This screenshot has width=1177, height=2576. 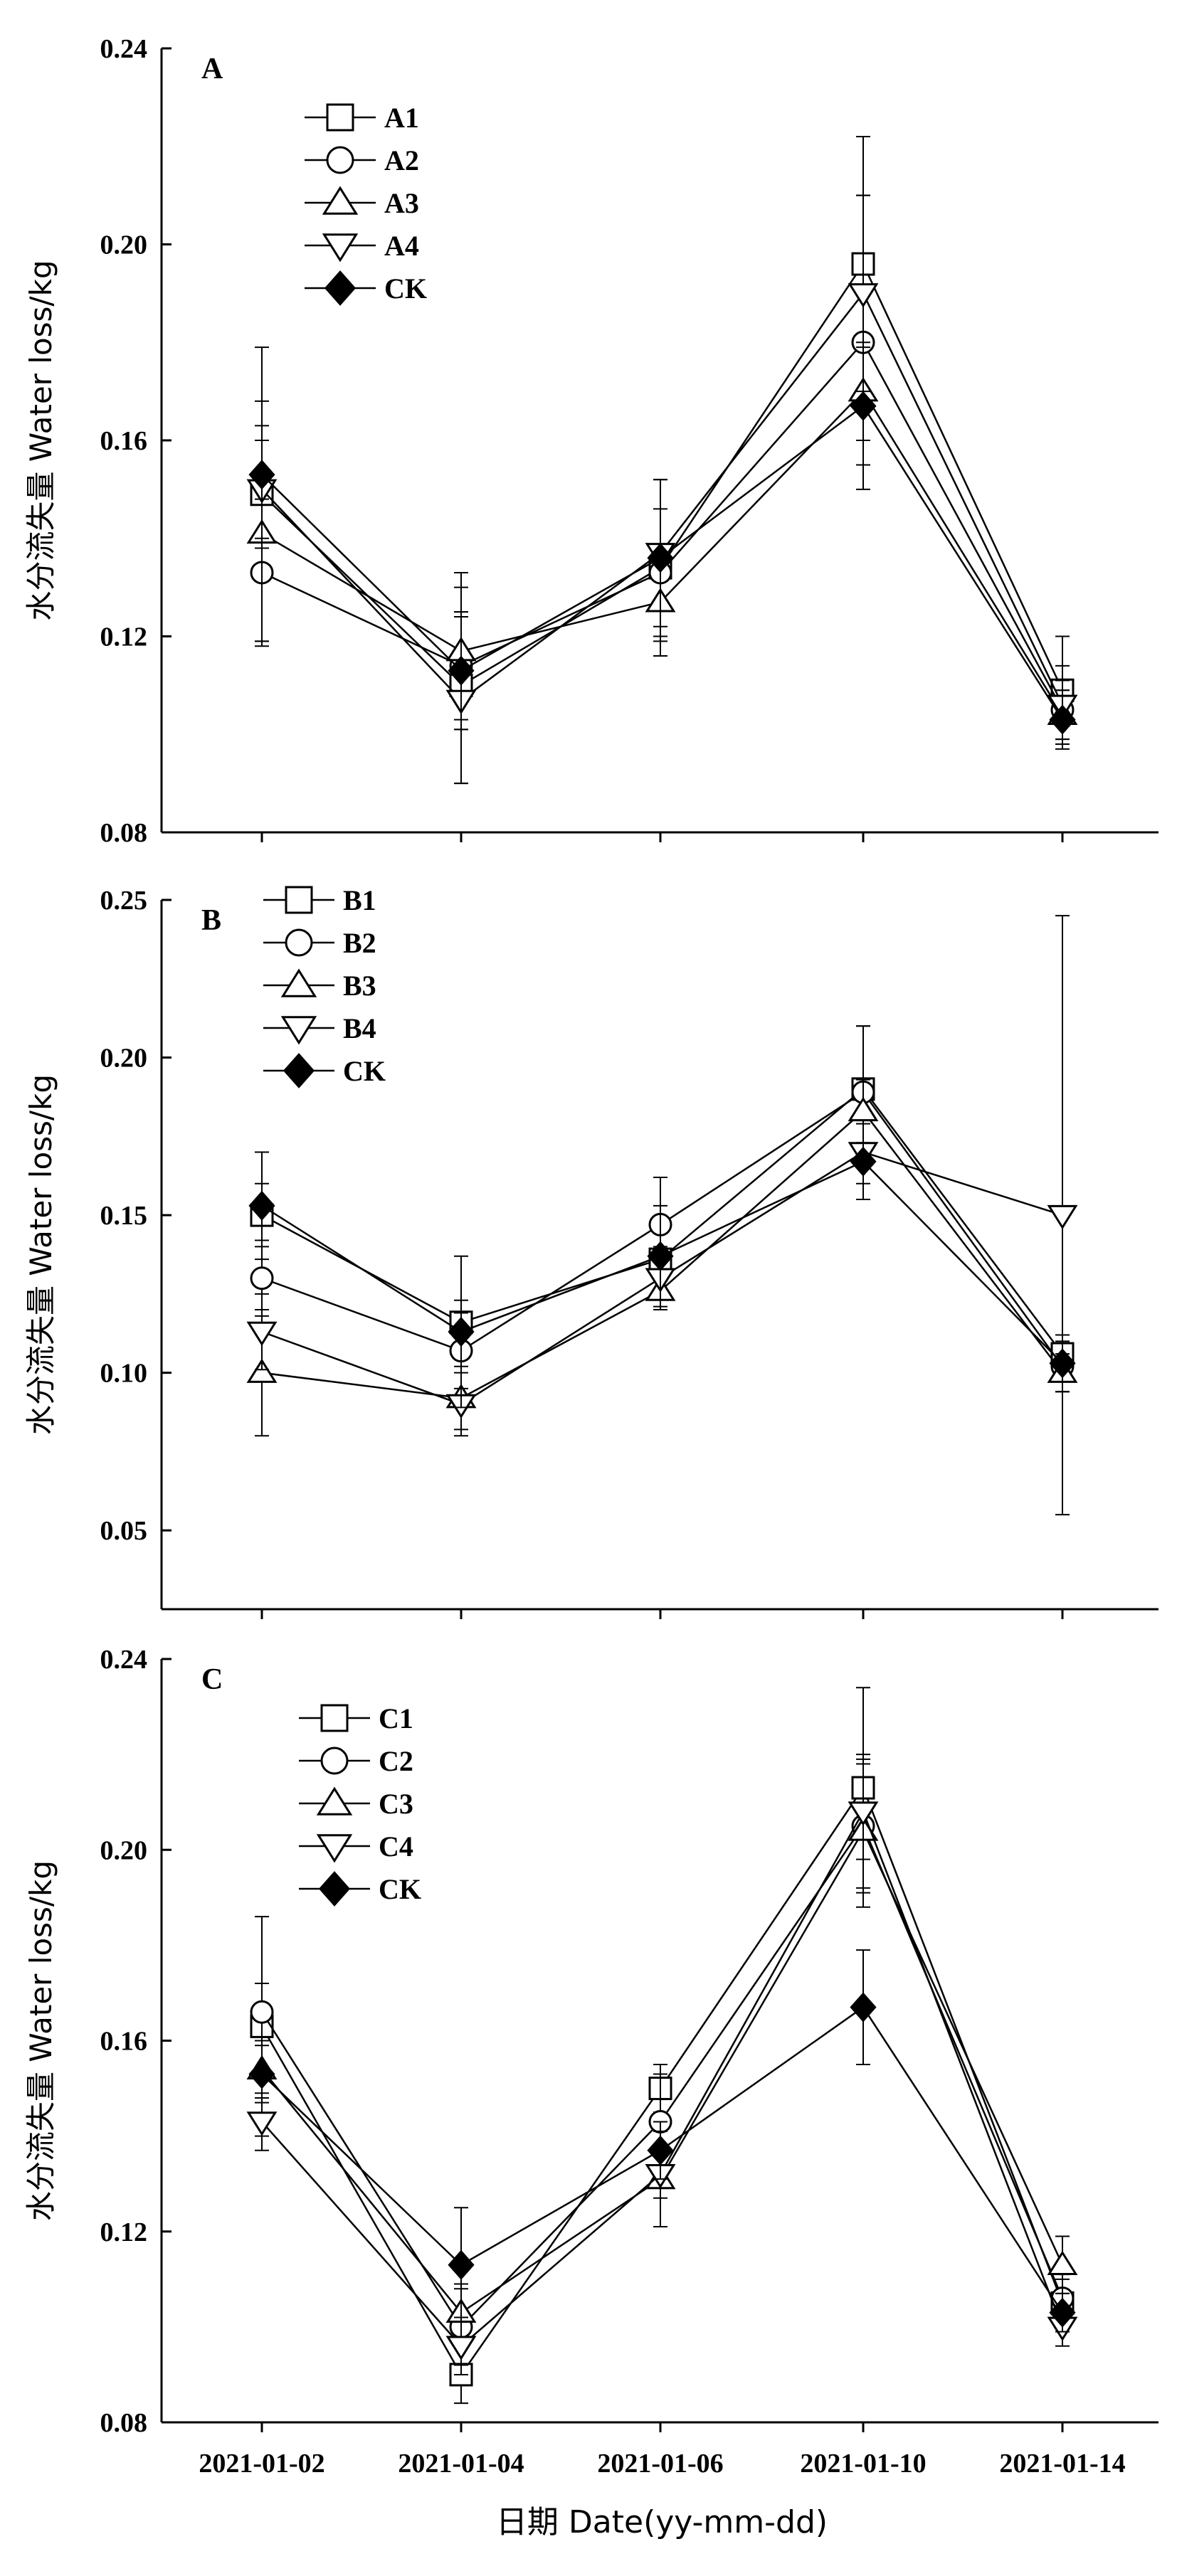 I want to click on legend-label: C4, so click(x=396, y=1846).